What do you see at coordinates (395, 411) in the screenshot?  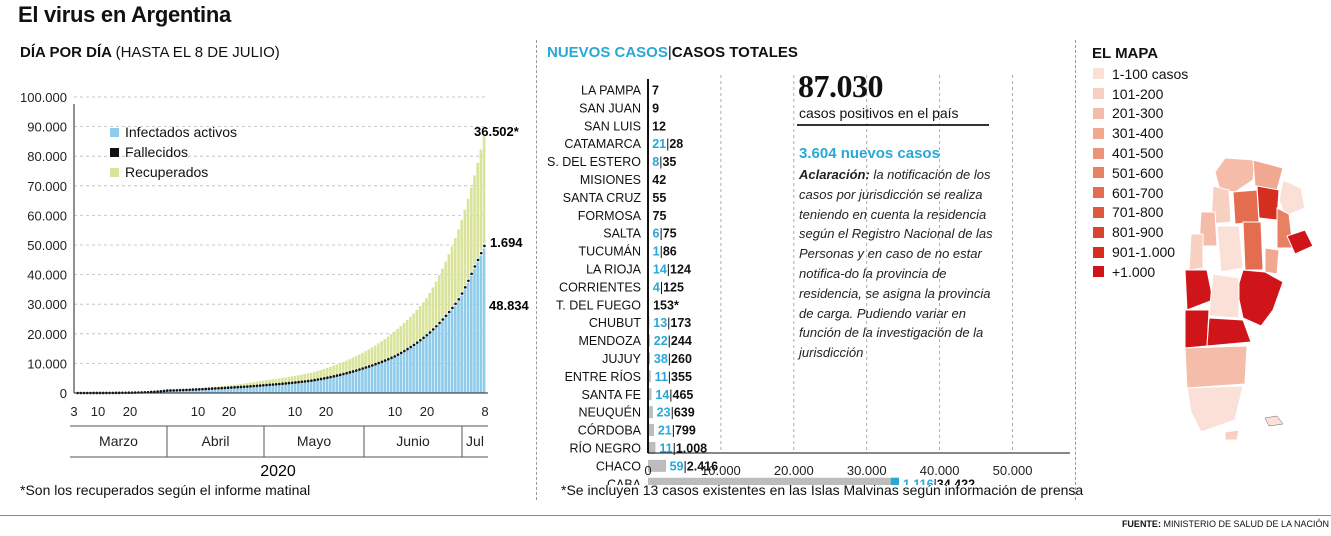 I see `area-x-tick-label: 10` at bounding box center [395, 411].